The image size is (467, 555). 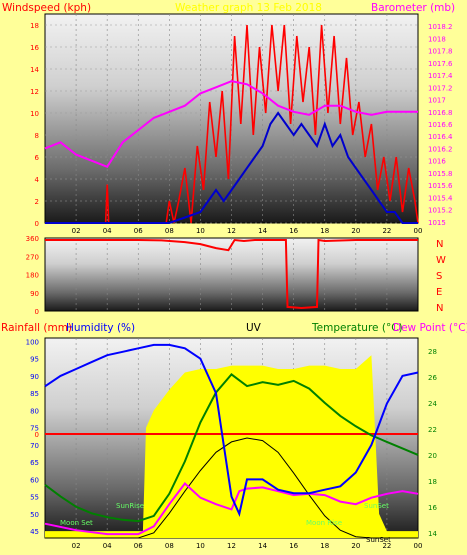 I want to click on climate-x-tick: 08, so click(x=169, y=546).